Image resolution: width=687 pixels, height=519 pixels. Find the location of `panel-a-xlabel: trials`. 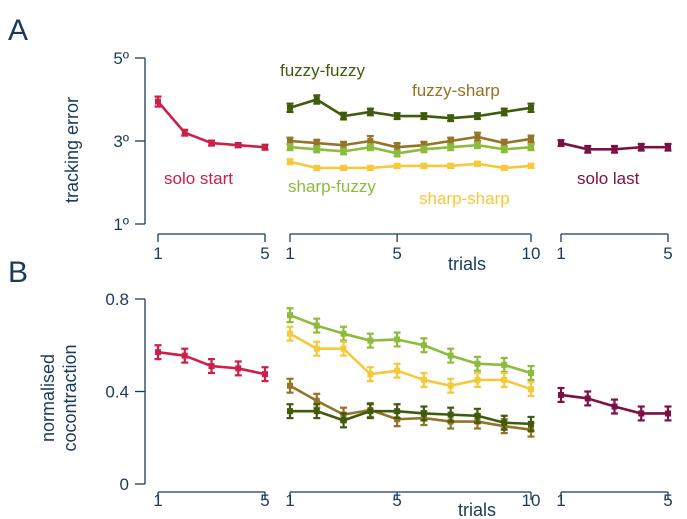

panel-a-xlabel: trials is located at coordinates (467, 264).